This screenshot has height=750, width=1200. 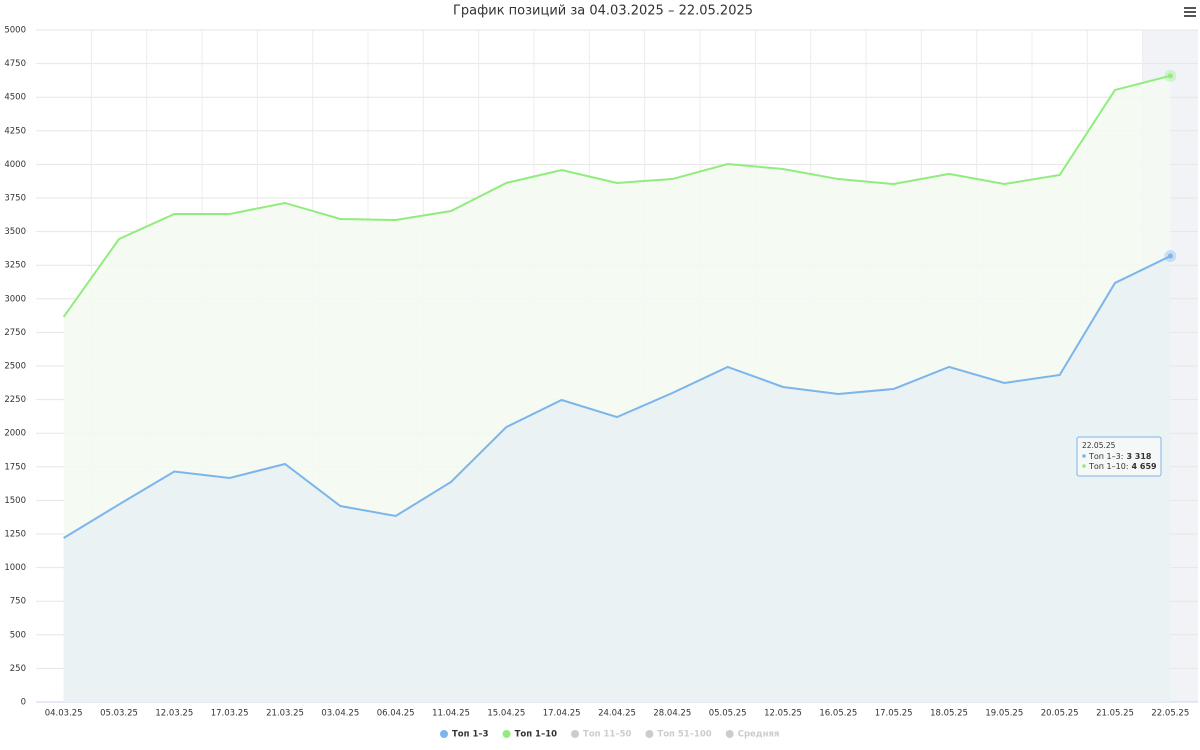 I want to click on tooltip-value: 4 659, so click(x=1144, y=466).